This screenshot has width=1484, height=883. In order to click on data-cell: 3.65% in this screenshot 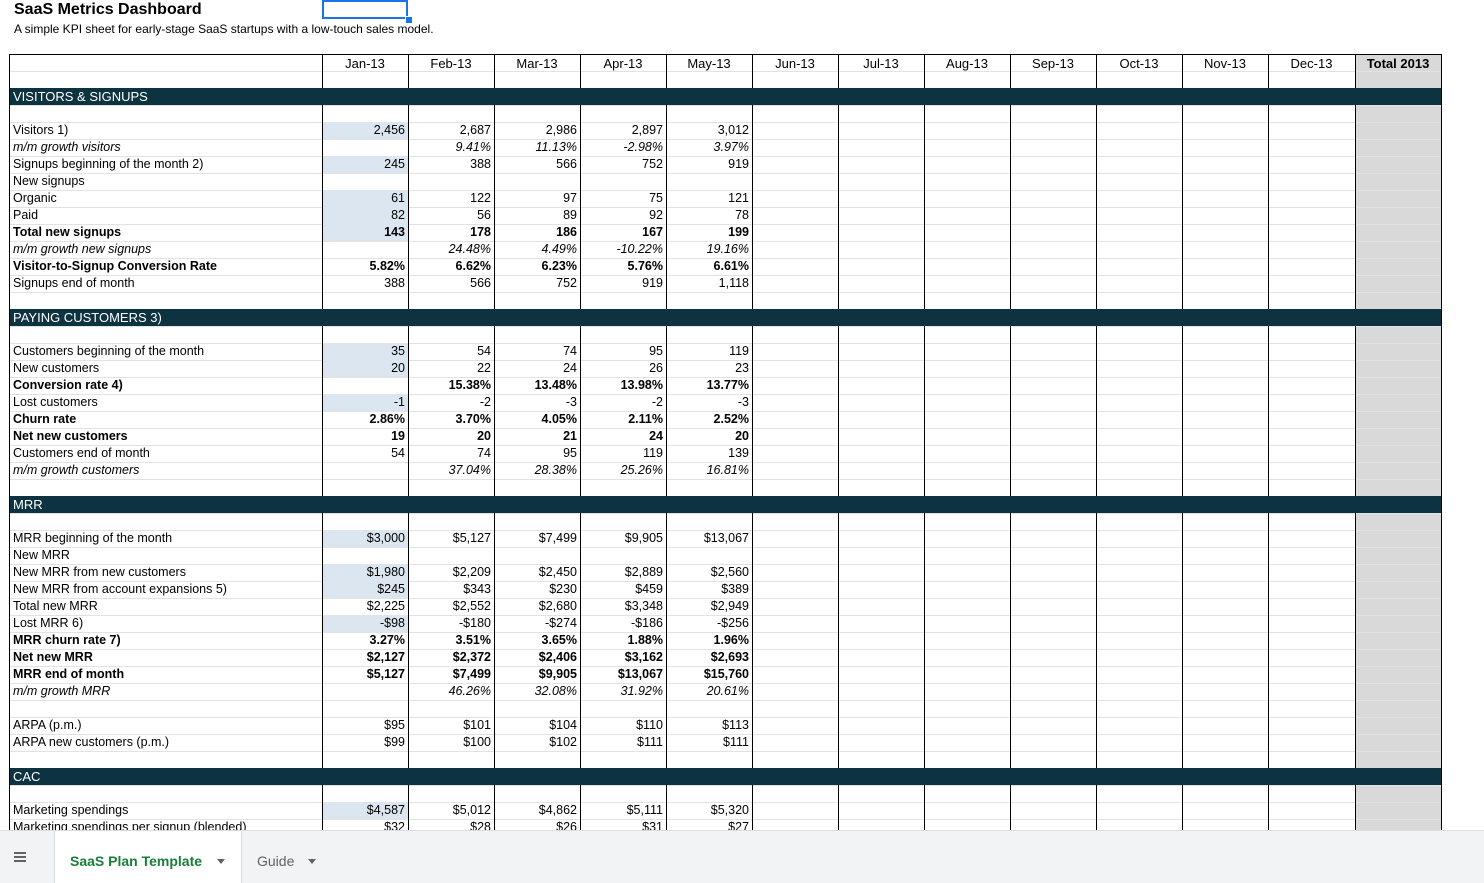, I will do `click(559, 640)`.